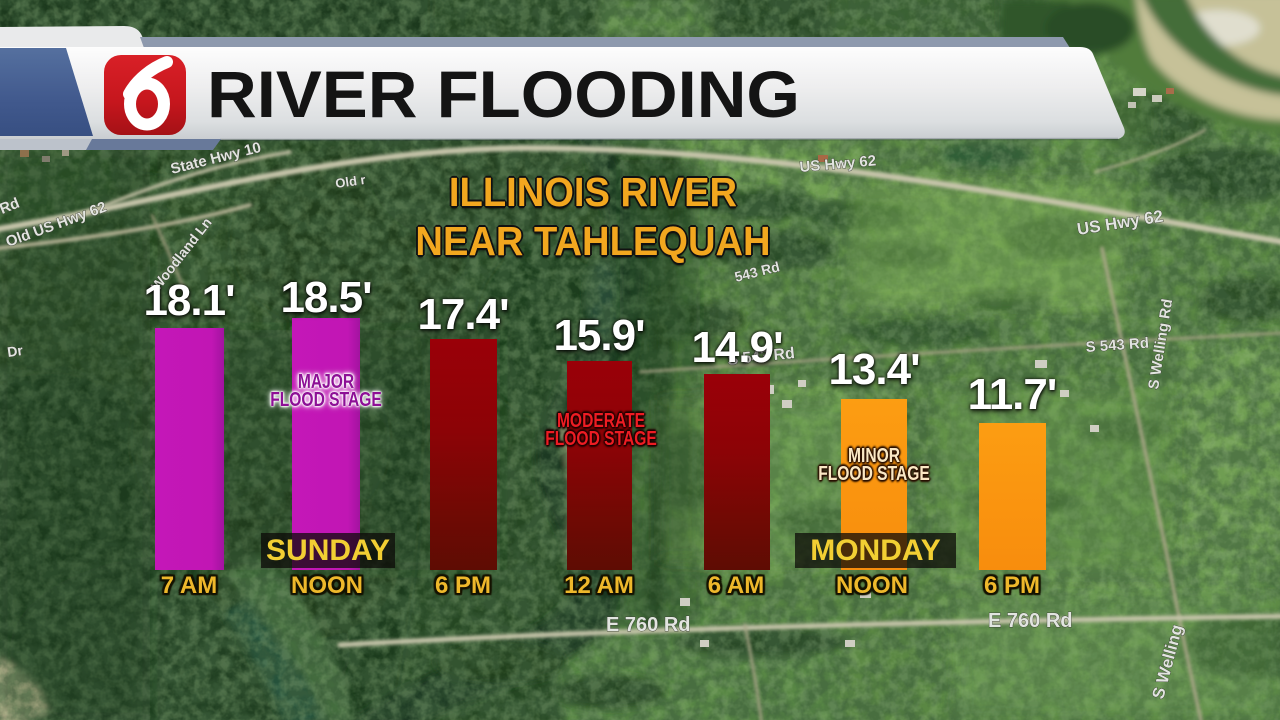  I want to click on svg-text: Old r, so click(350, 181).